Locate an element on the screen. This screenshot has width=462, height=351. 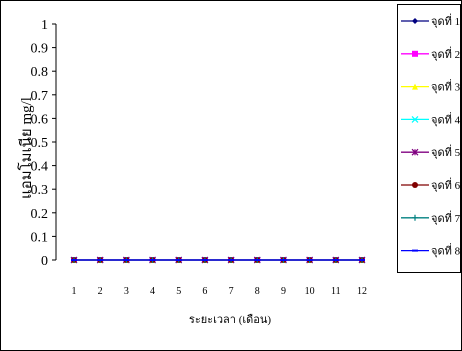
y-tick-label: 0.1 is located at coordinates (40, 237).